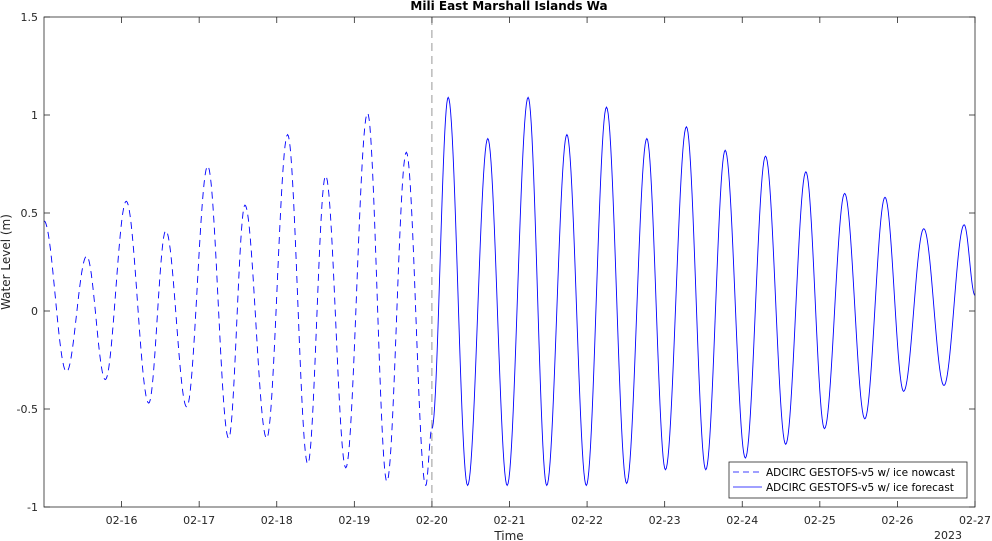  What do you see at coordinates (27, 409) in the screenshot?
I see `y-tick-label: -0.5` at bounding box center [27, 409].